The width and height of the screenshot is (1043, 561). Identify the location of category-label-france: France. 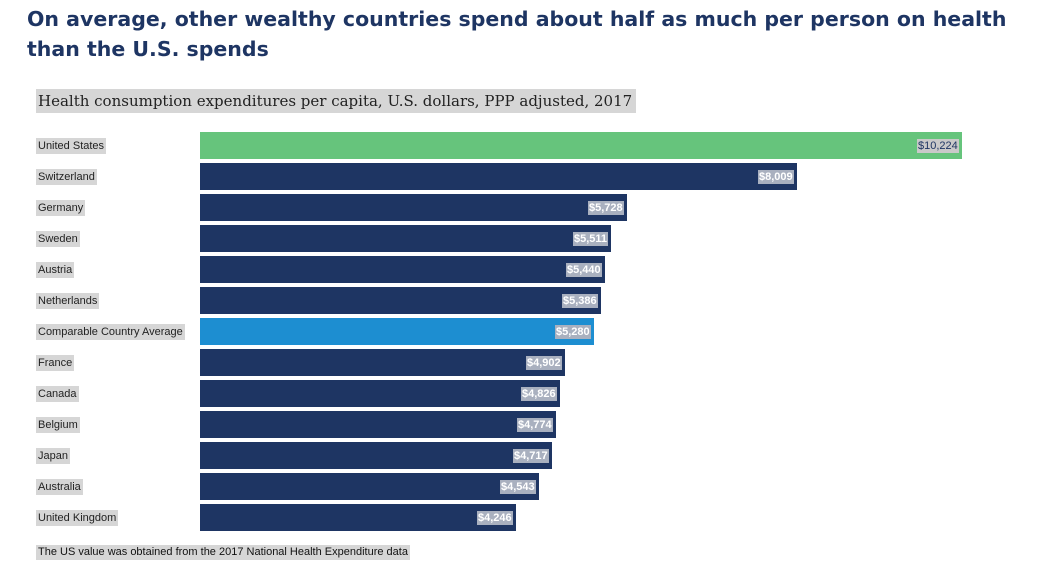
(55, 363).